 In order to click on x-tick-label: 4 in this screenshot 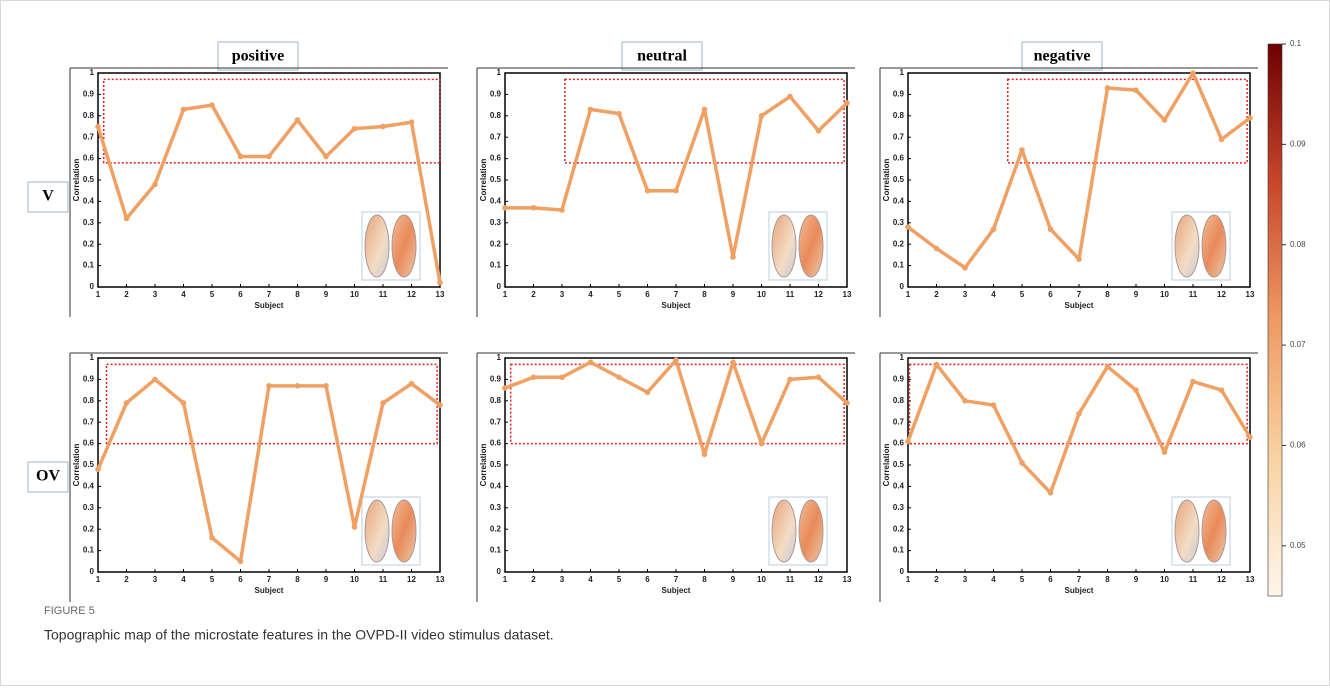, I will do `click(993, 294)`.